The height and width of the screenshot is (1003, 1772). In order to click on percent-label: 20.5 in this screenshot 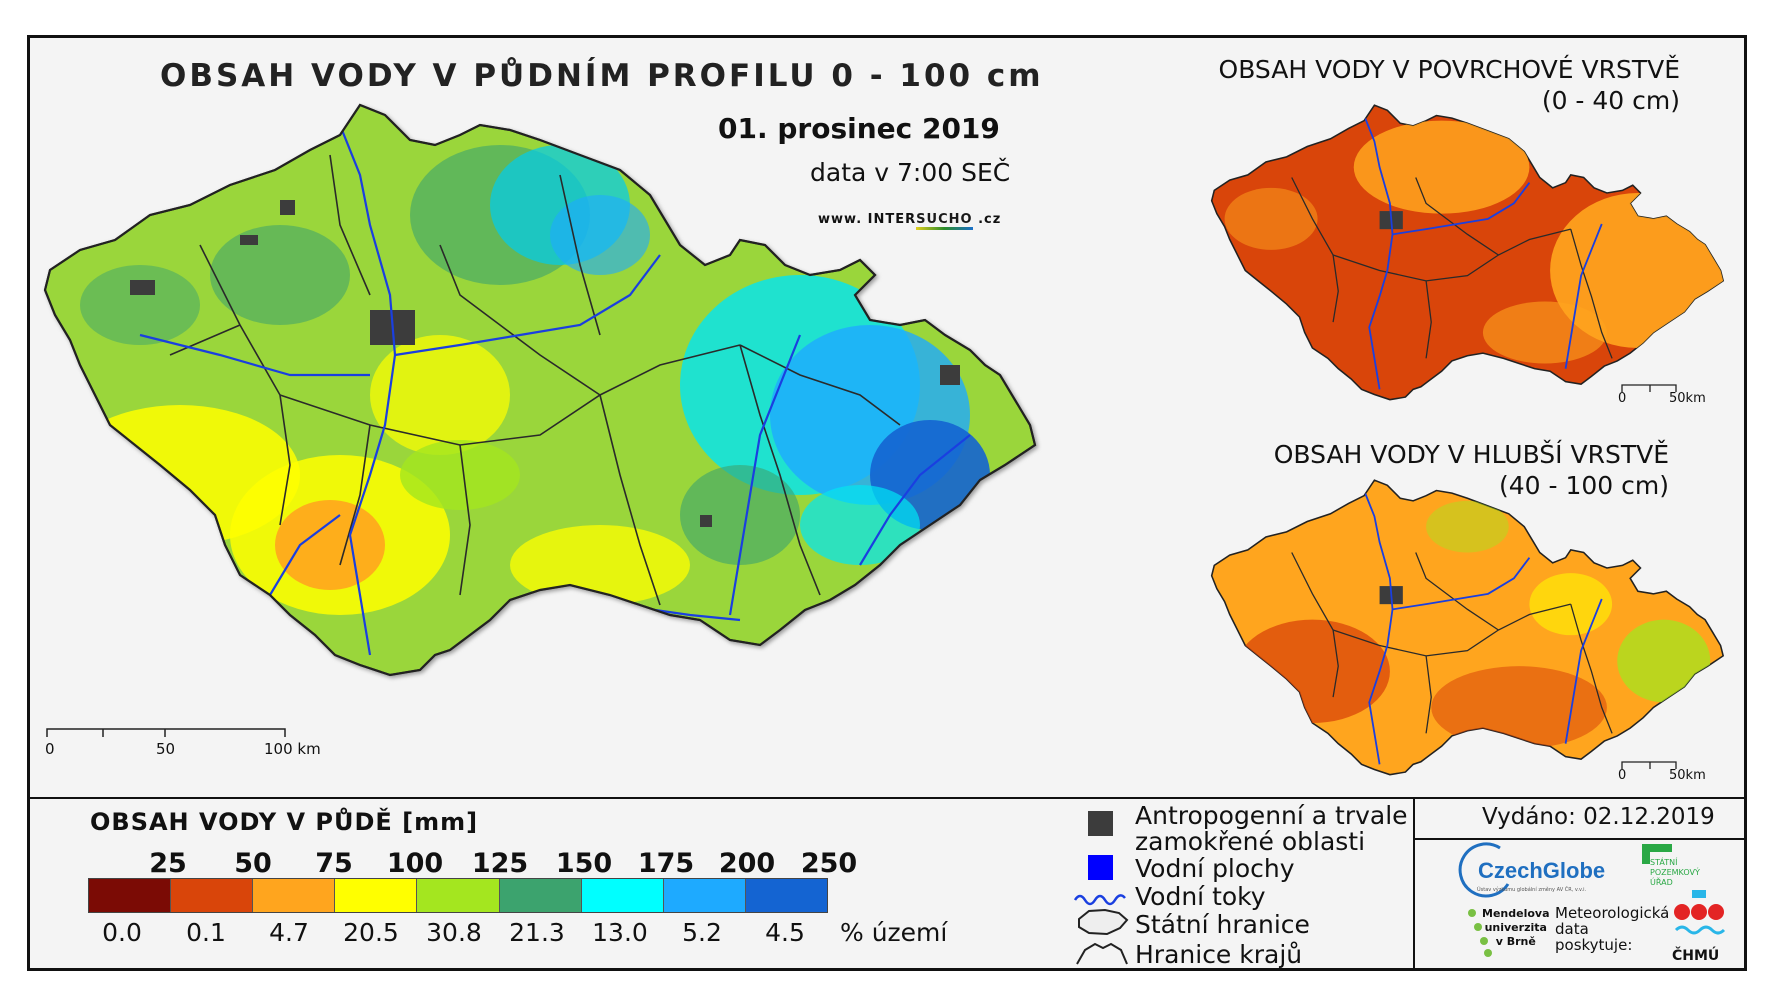, I will do `click(371, 932)`.